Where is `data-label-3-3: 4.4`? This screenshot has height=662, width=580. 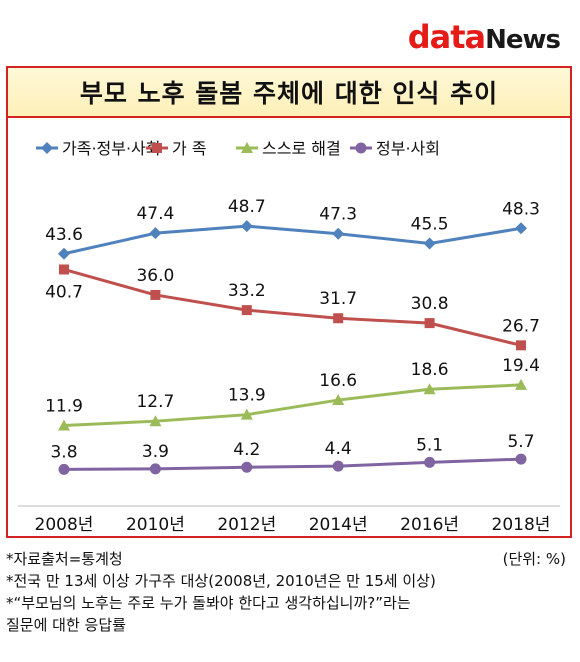
data-label-3-3: 4.4 is located at coordinates (338, 449).